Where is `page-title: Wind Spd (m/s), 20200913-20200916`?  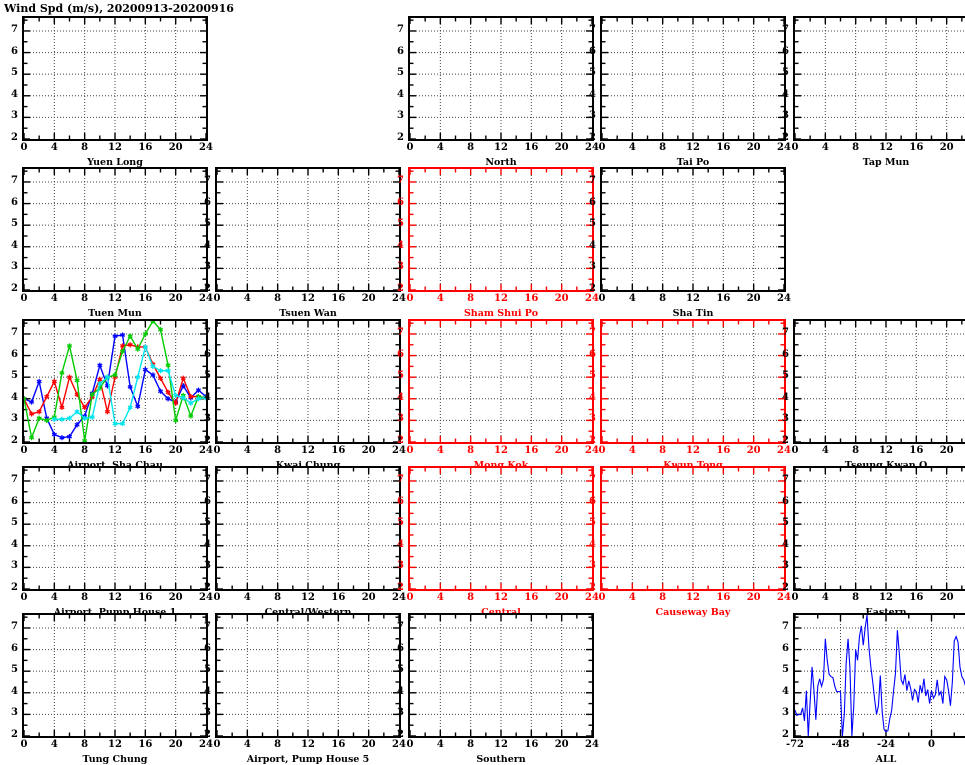
page-title: Wind Spd (m/s), 20200913-20200916 is located at coordinates (119, 8).